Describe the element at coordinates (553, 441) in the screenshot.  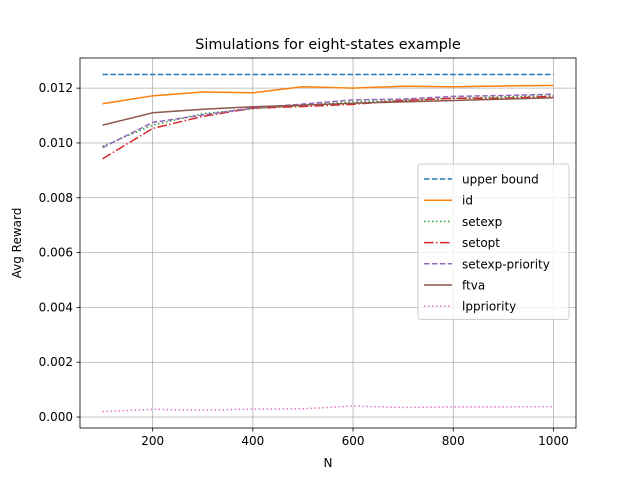
I see `x-tick-label: 1000` at that location.